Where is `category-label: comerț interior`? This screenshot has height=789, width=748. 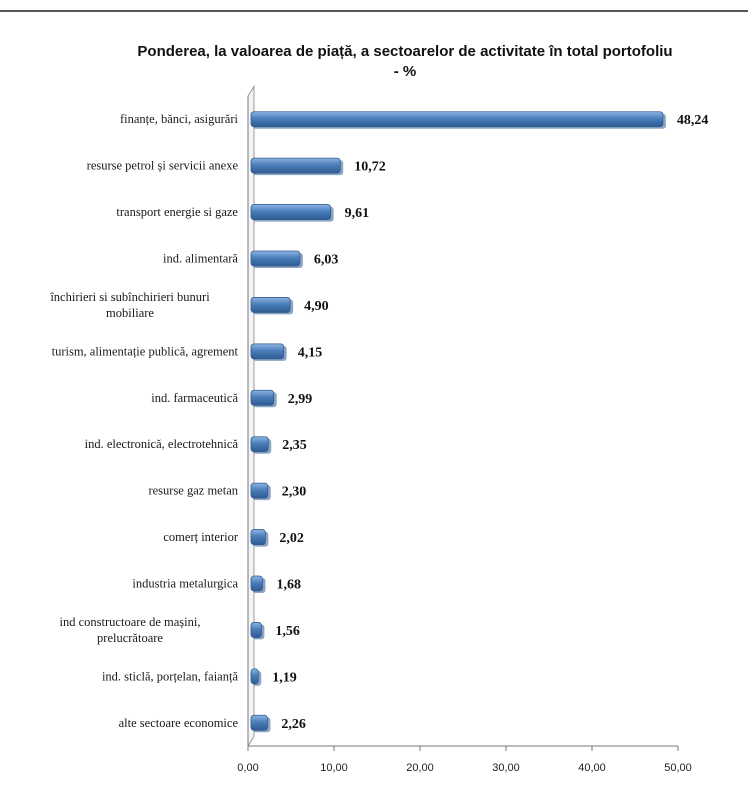
category-label: comerț interior is located at coordinates (200, 537).